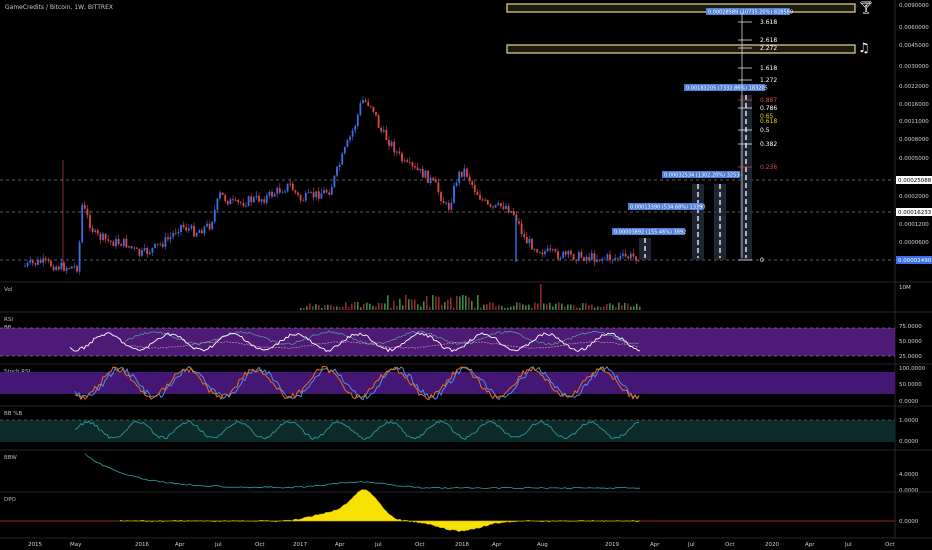 Image resolution: width=932 pixels, height=550 pixels. What do you see at coordinates (76, 545) in the screenshot?
I see `time-tick-label: May` at bounding box center [76, 545].